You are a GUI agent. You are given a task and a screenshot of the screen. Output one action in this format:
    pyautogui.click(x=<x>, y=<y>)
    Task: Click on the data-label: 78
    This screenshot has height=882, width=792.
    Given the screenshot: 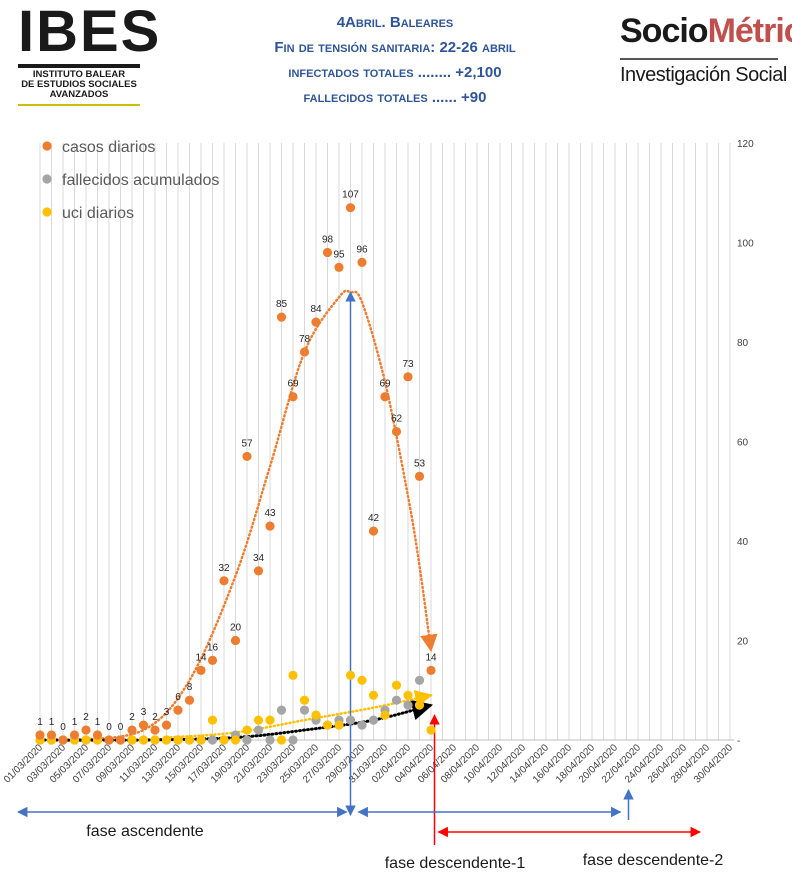 What is the action you would take?
    pyautogui.click(x=305, y=339)
    